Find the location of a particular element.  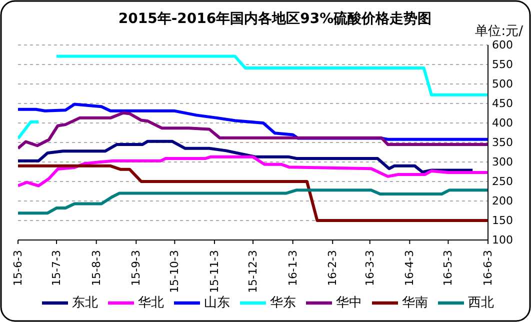

y-tick-label: 400 is located at coordinates (502, 123).